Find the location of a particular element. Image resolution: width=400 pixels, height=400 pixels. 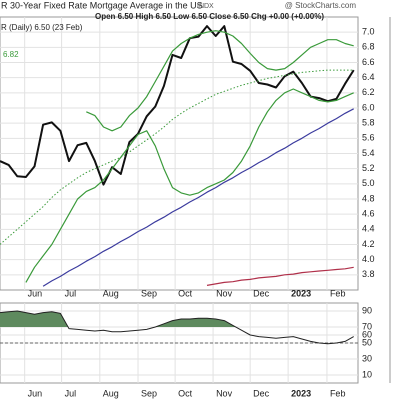

y-tick-label: 6.6 is located at coordinates (368, 62).